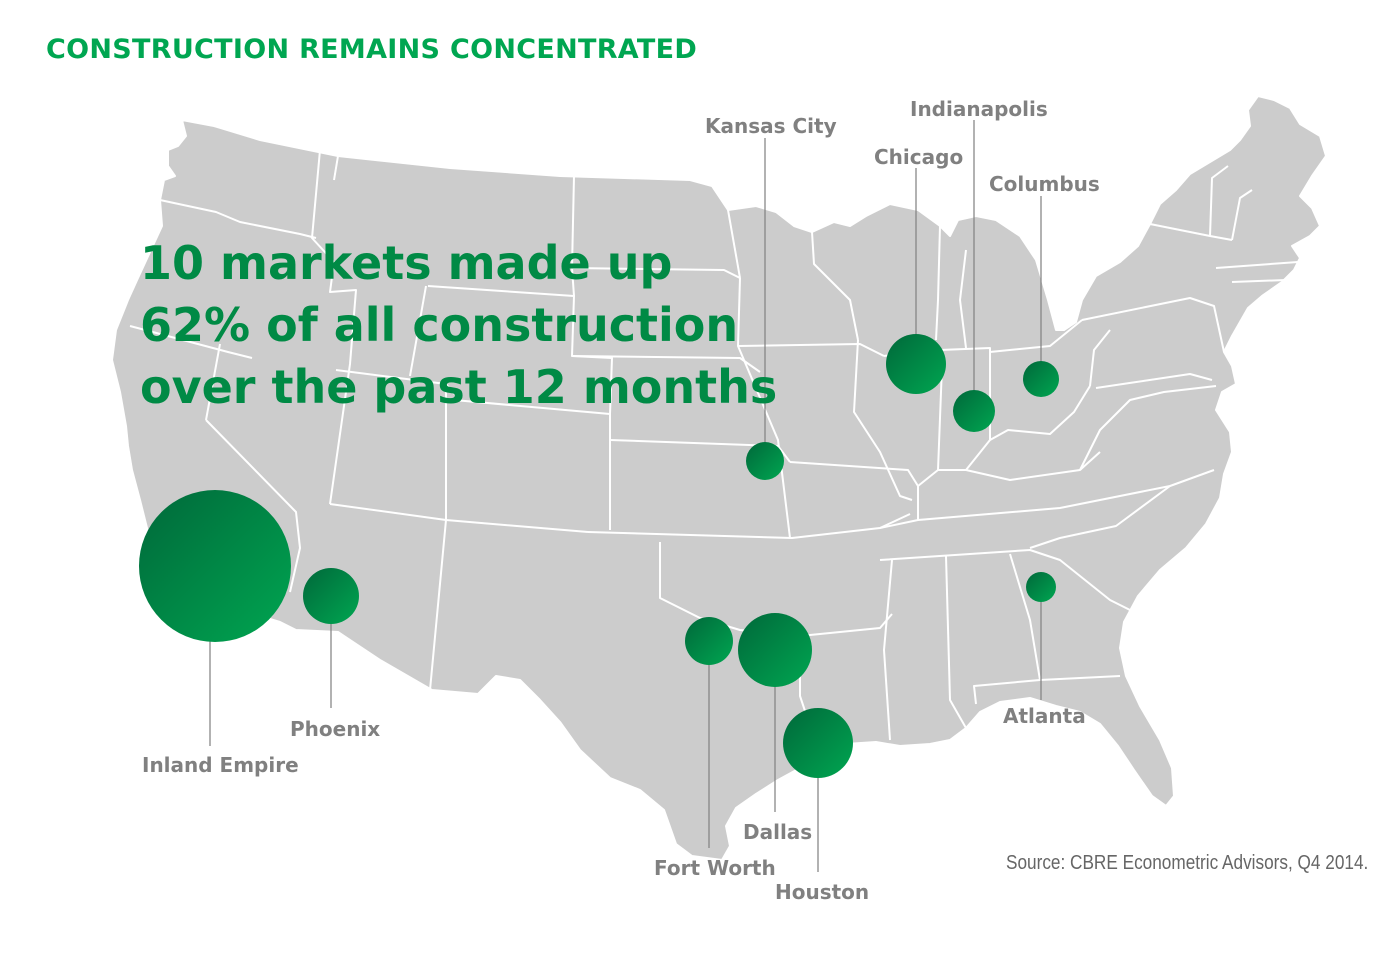  I want to click on label-houston: Houston, so click(822, 892).